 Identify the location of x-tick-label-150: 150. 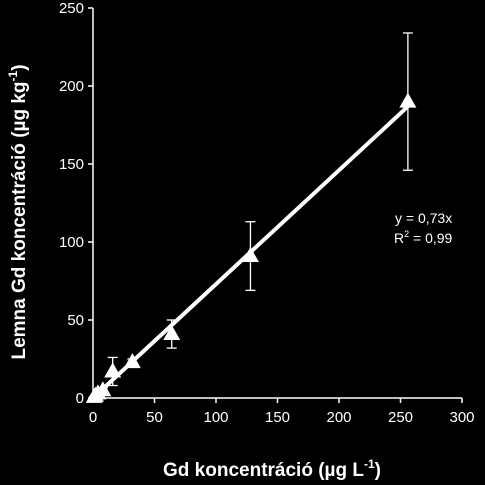
(277, 417).